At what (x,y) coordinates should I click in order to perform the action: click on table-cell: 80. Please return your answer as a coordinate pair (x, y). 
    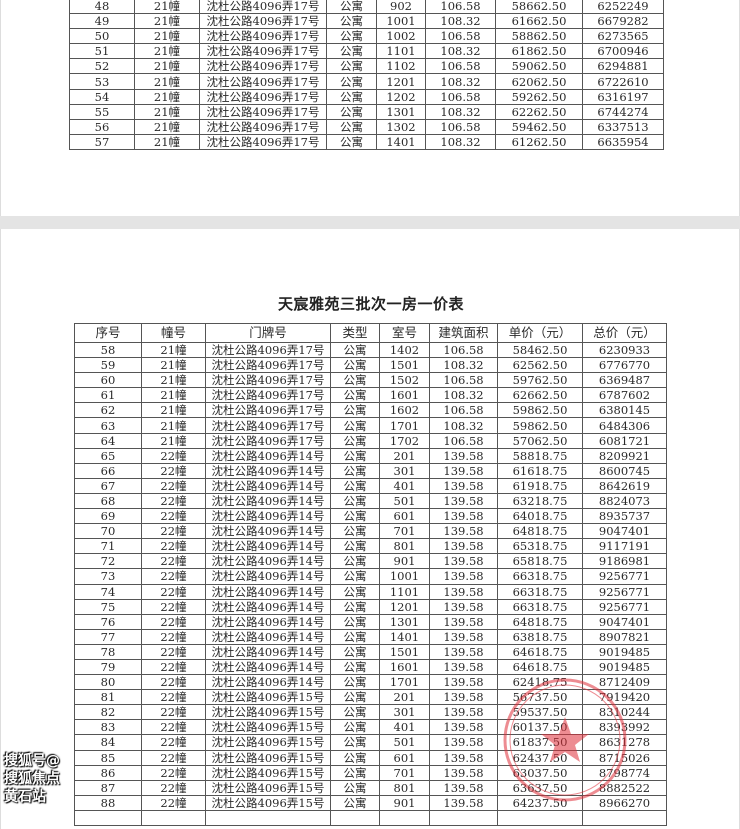
    Looking at the image, I should click on (108, 682).